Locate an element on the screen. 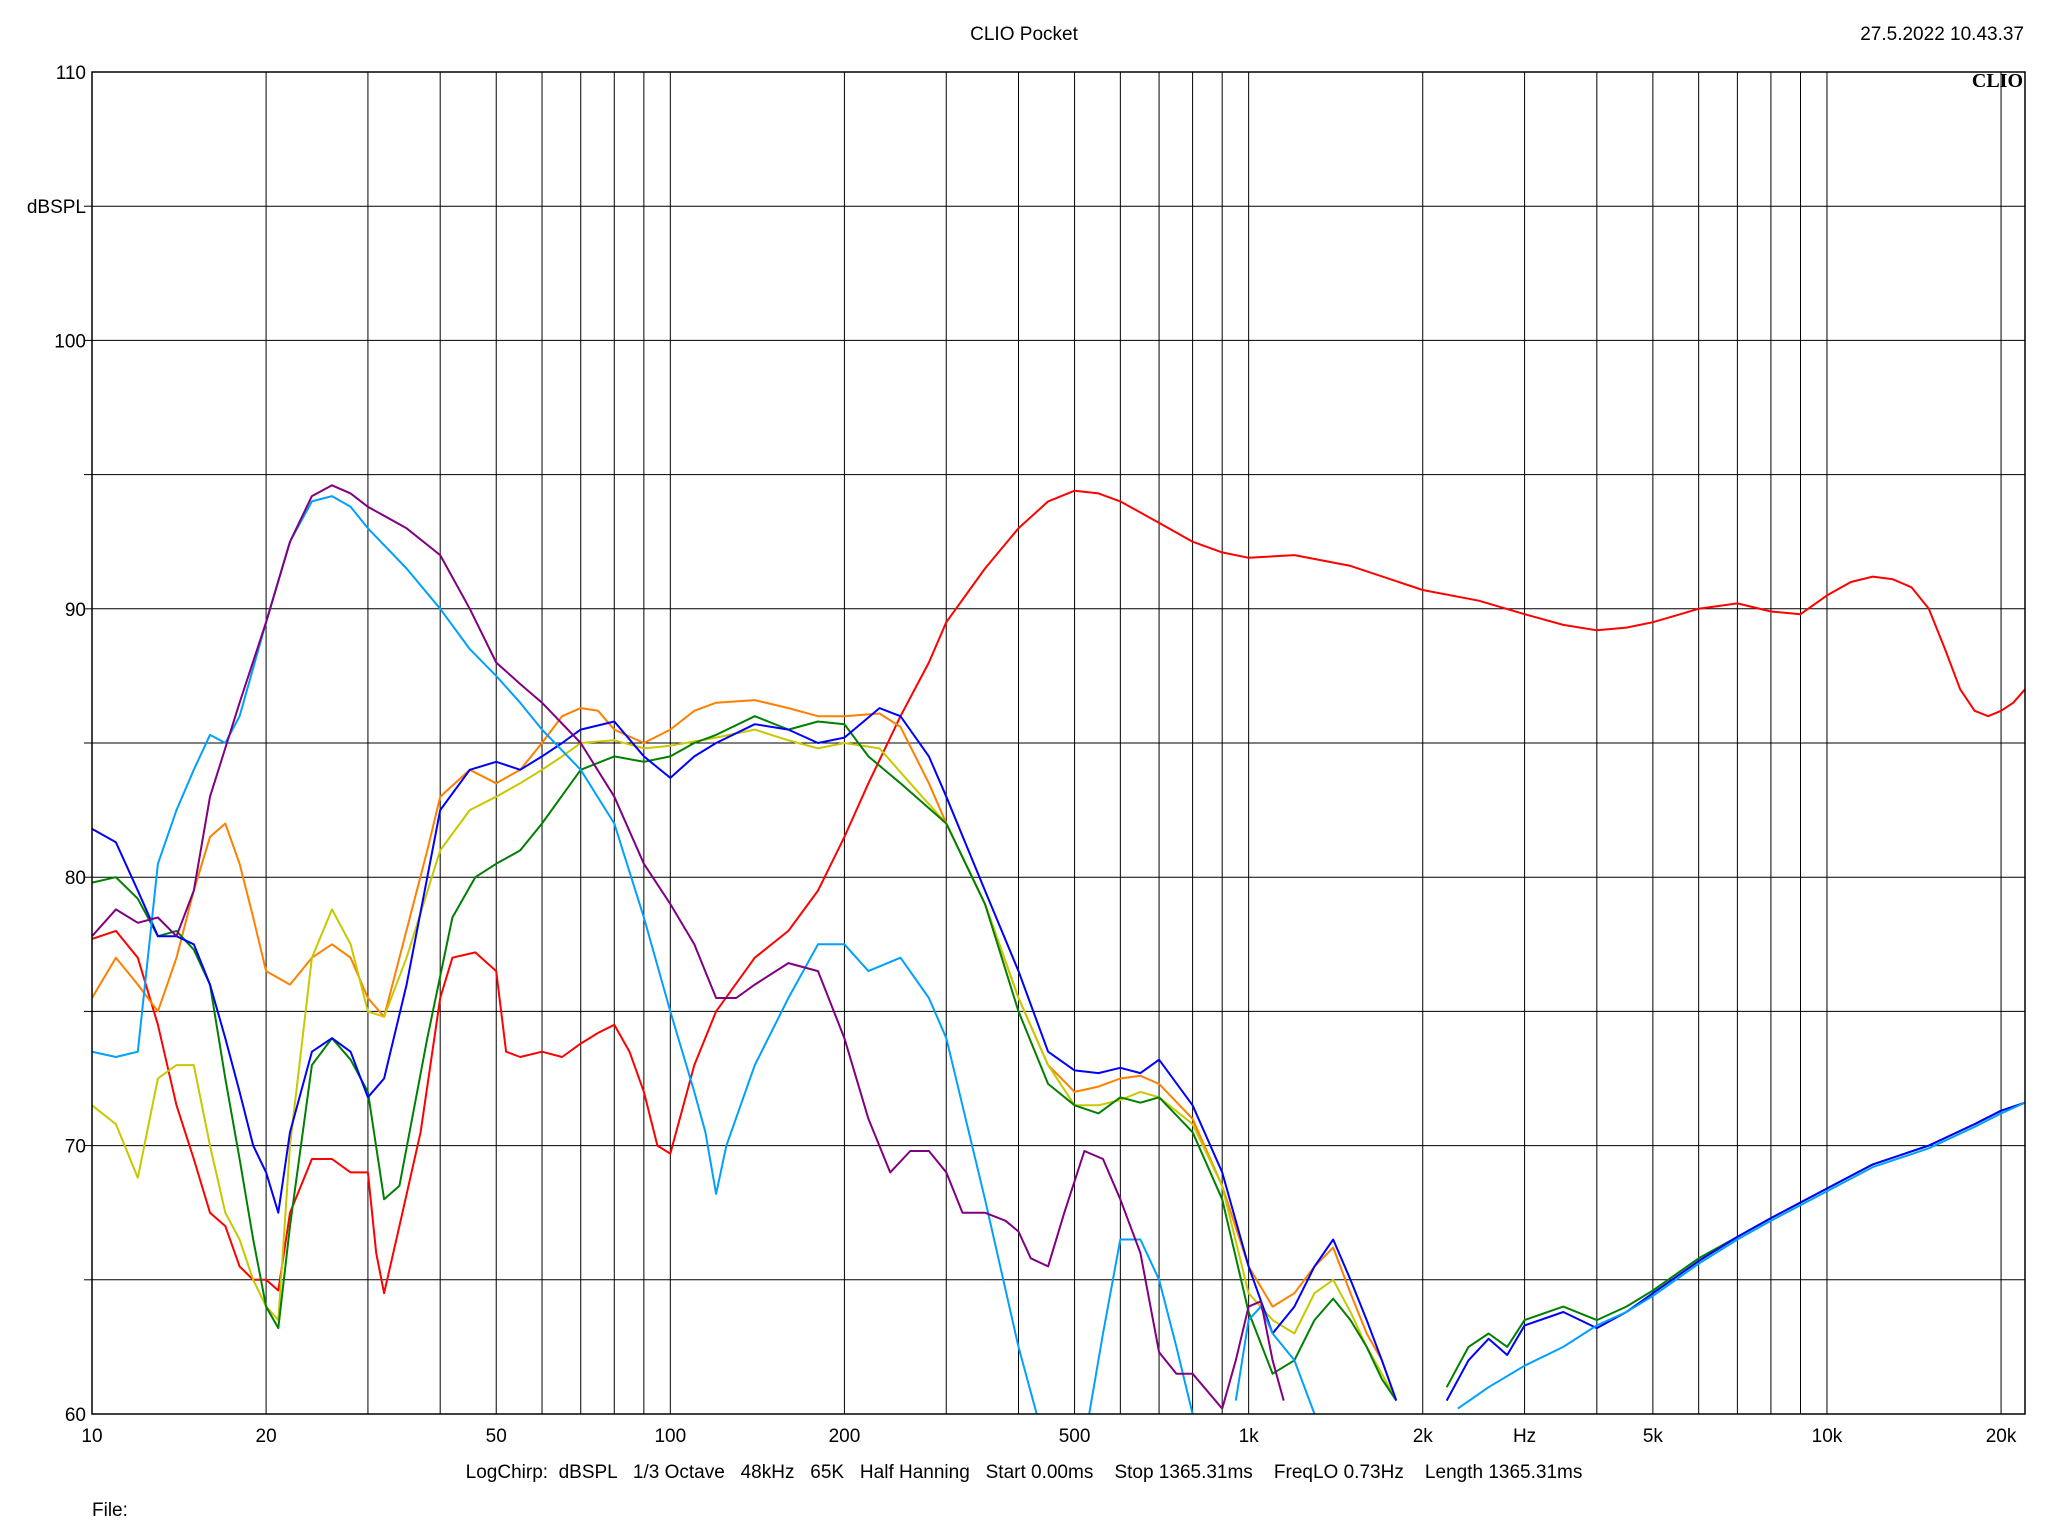 The width and height of the screenshot is (2048, 1536). x-tick-labels: 10 20 50 100 200 500 1k 2k 5k 10k 20k is located at coordinates (1048, 1436).